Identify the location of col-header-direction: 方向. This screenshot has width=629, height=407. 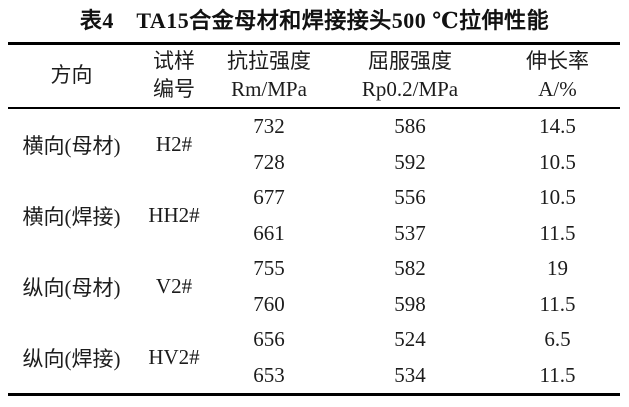
(71, 76).